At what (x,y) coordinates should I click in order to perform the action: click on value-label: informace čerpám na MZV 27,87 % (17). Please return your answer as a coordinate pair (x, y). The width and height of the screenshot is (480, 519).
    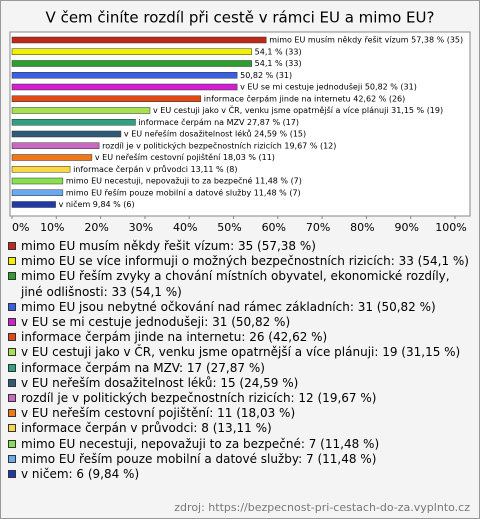
    Looking at the image, I should click on (218, 122).